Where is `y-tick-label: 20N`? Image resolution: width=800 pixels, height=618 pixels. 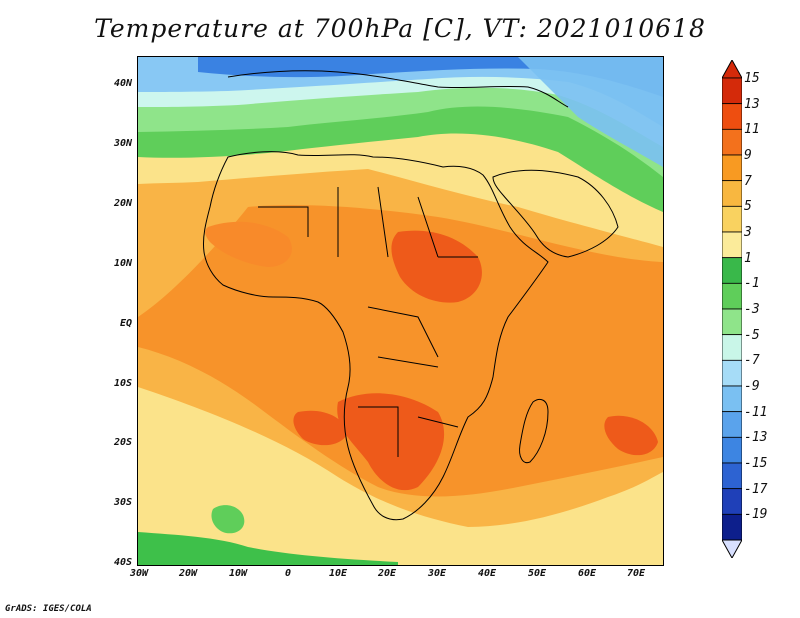 y-tick-label: 20N is located at coordinates (122, 203).